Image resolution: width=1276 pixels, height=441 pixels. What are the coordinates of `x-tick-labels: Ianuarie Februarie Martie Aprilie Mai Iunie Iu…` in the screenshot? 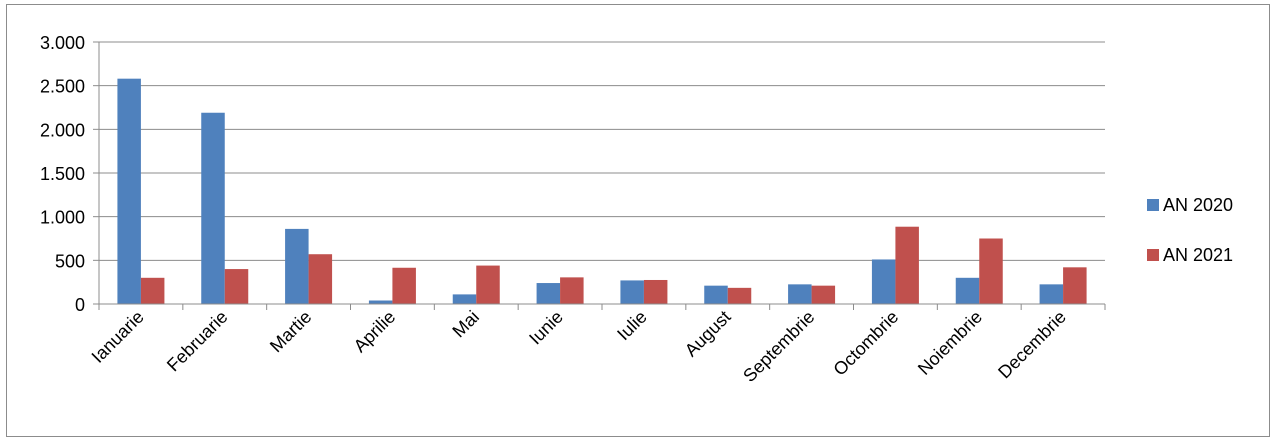 It's located at (579, 346).